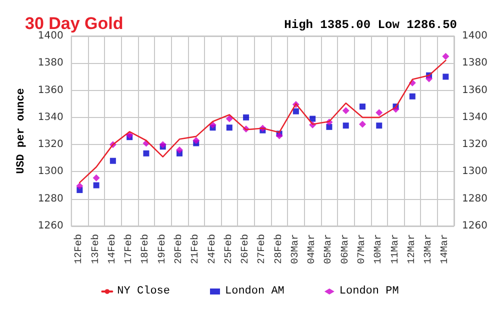 This screenshot has width=500, height=312. I want to click on y-tick-label: 1360, so click(51, 90).